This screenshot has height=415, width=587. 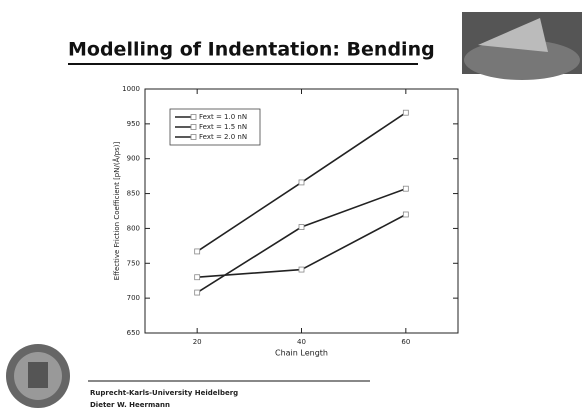 What do you see at coordinates (223, 137) in the screenshot?
I see `legend-label: Fext = 2.0 nN` at bounding box center [223, 137].